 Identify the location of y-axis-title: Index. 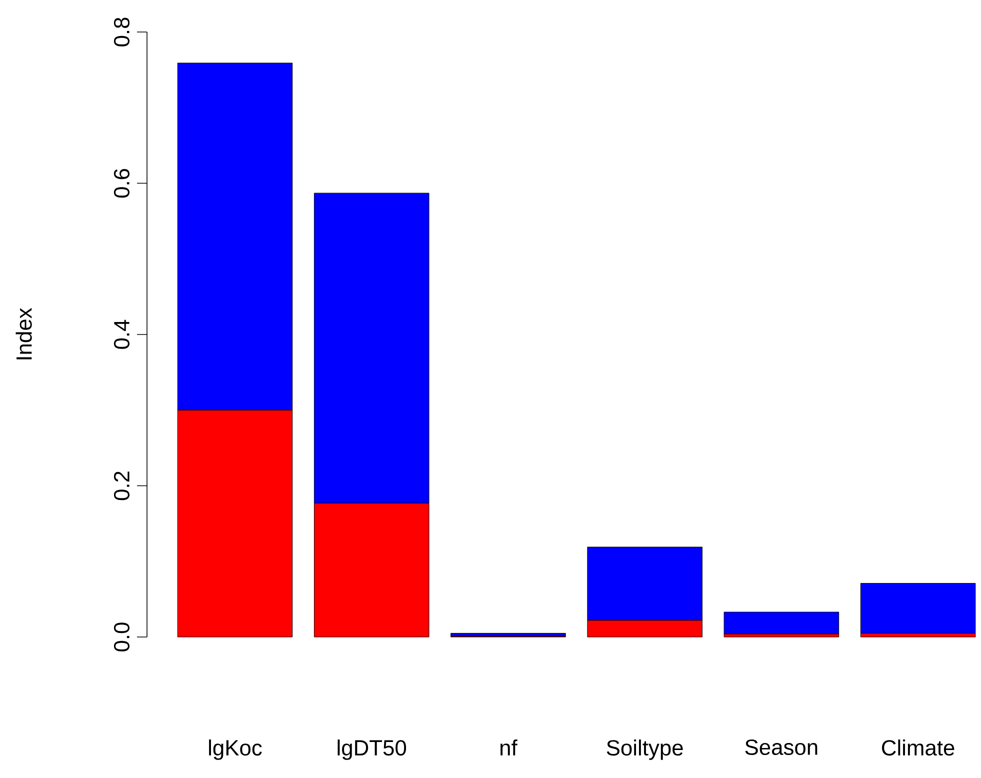
(24, 334).